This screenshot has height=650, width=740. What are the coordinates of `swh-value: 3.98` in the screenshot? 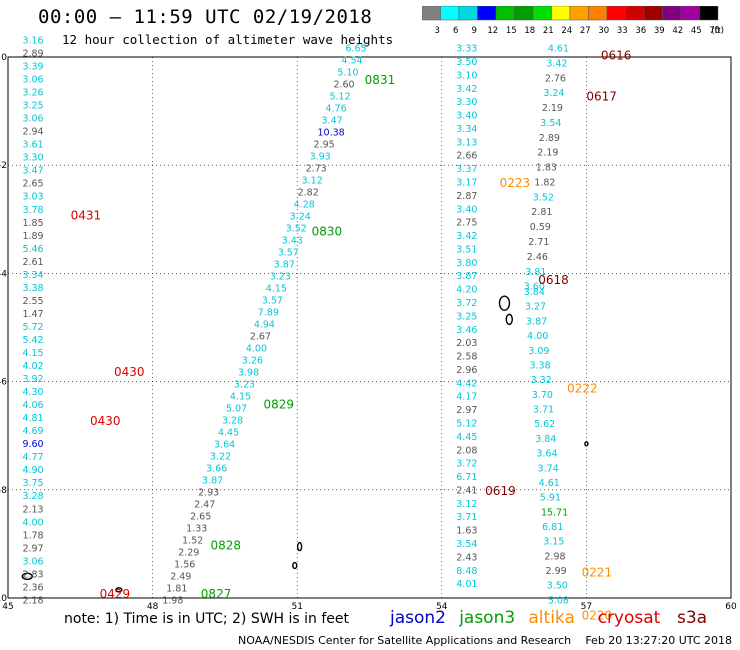 It's located at (248, 372).